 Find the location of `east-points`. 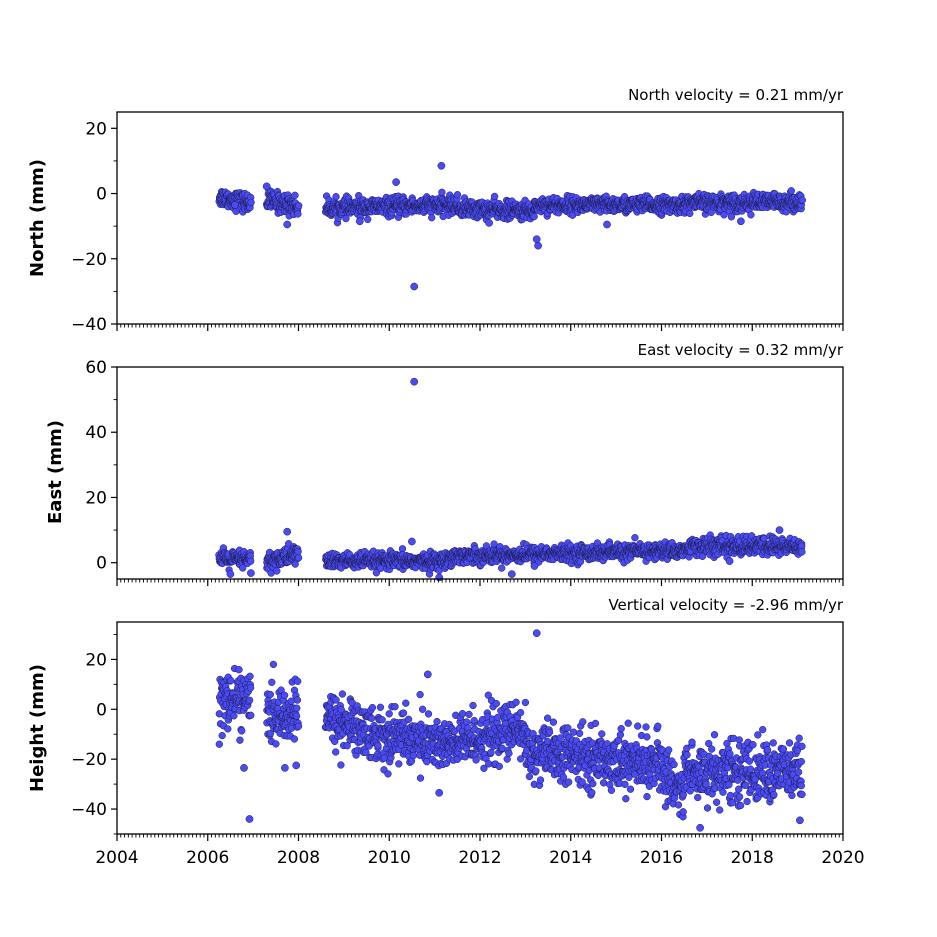

east-points is located at coordinates (510, 479).